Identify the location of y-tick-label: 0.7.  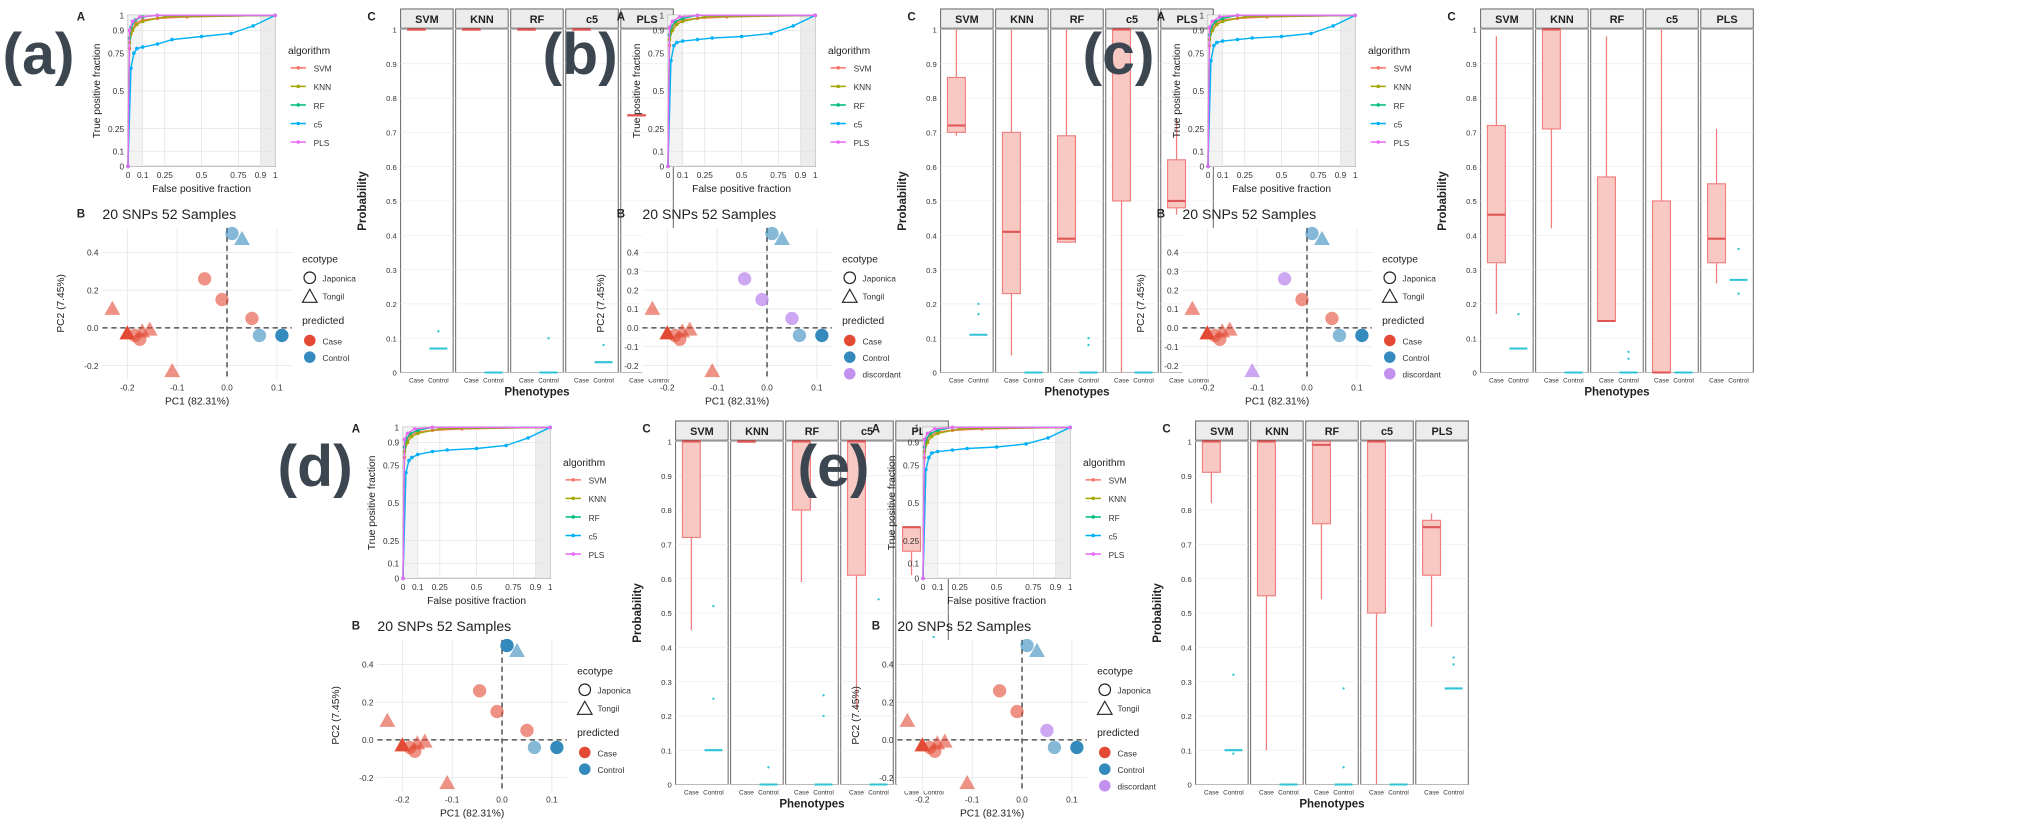
(391, 133).